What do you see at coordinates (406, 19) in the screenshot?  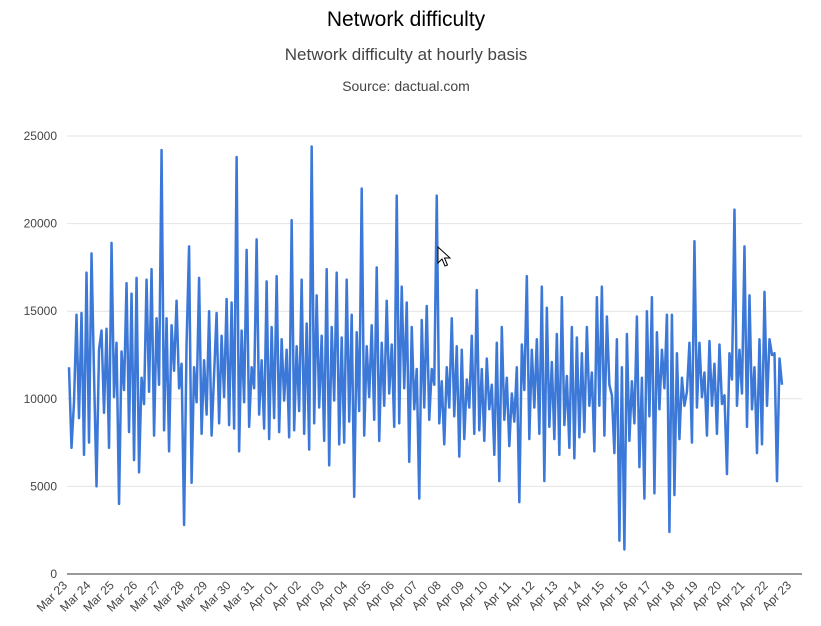 I see `chart-title: Network difficulty` at bounding box center [406, 19].